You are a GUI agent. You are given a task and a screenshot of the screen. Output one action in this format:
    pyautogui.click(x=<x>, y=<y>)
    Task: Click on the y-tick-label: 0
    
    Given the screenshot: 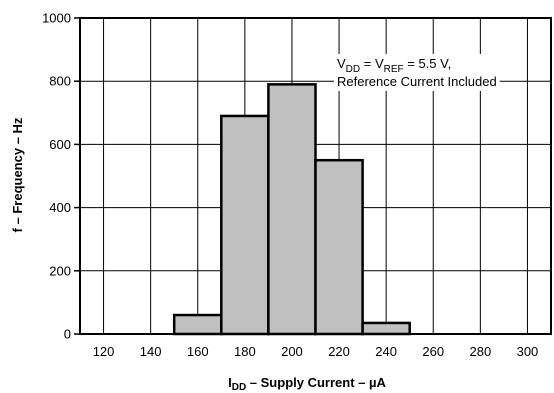 What is the action you would take?
    pyautogui.click(x=67, y=334)
    